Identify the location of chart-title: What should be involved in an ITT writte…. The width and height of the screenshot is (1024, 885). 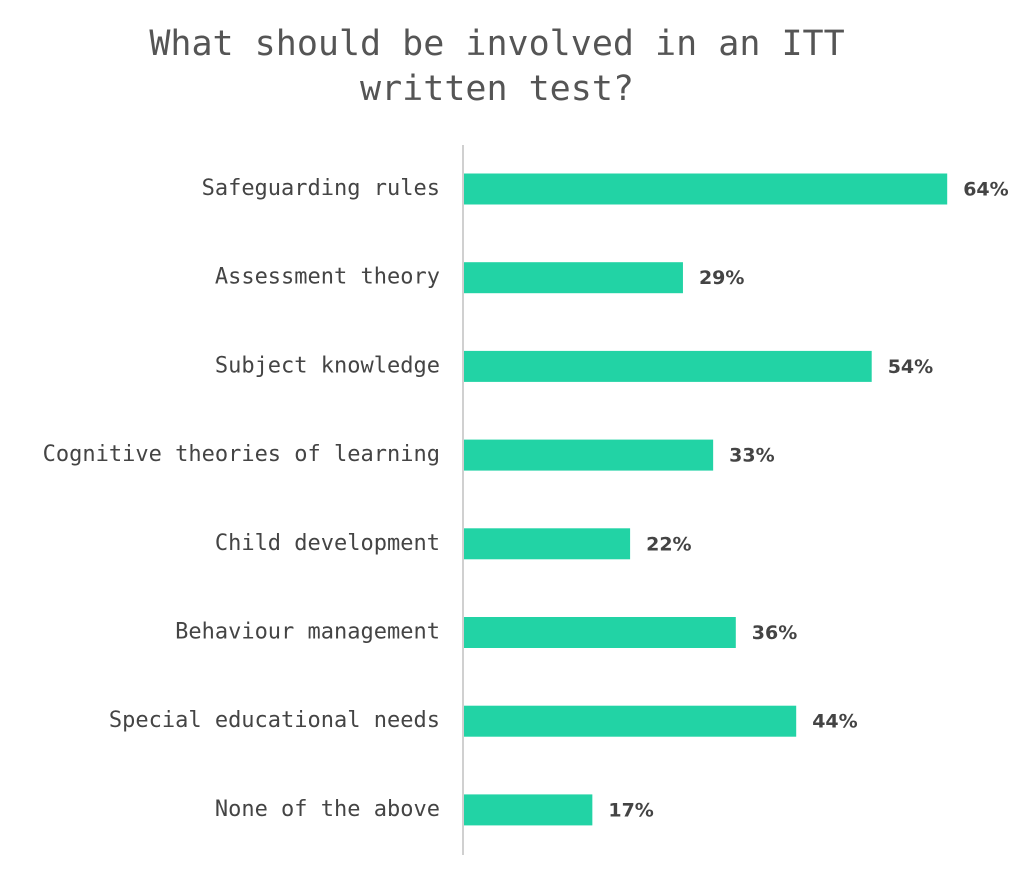
(497, 66).